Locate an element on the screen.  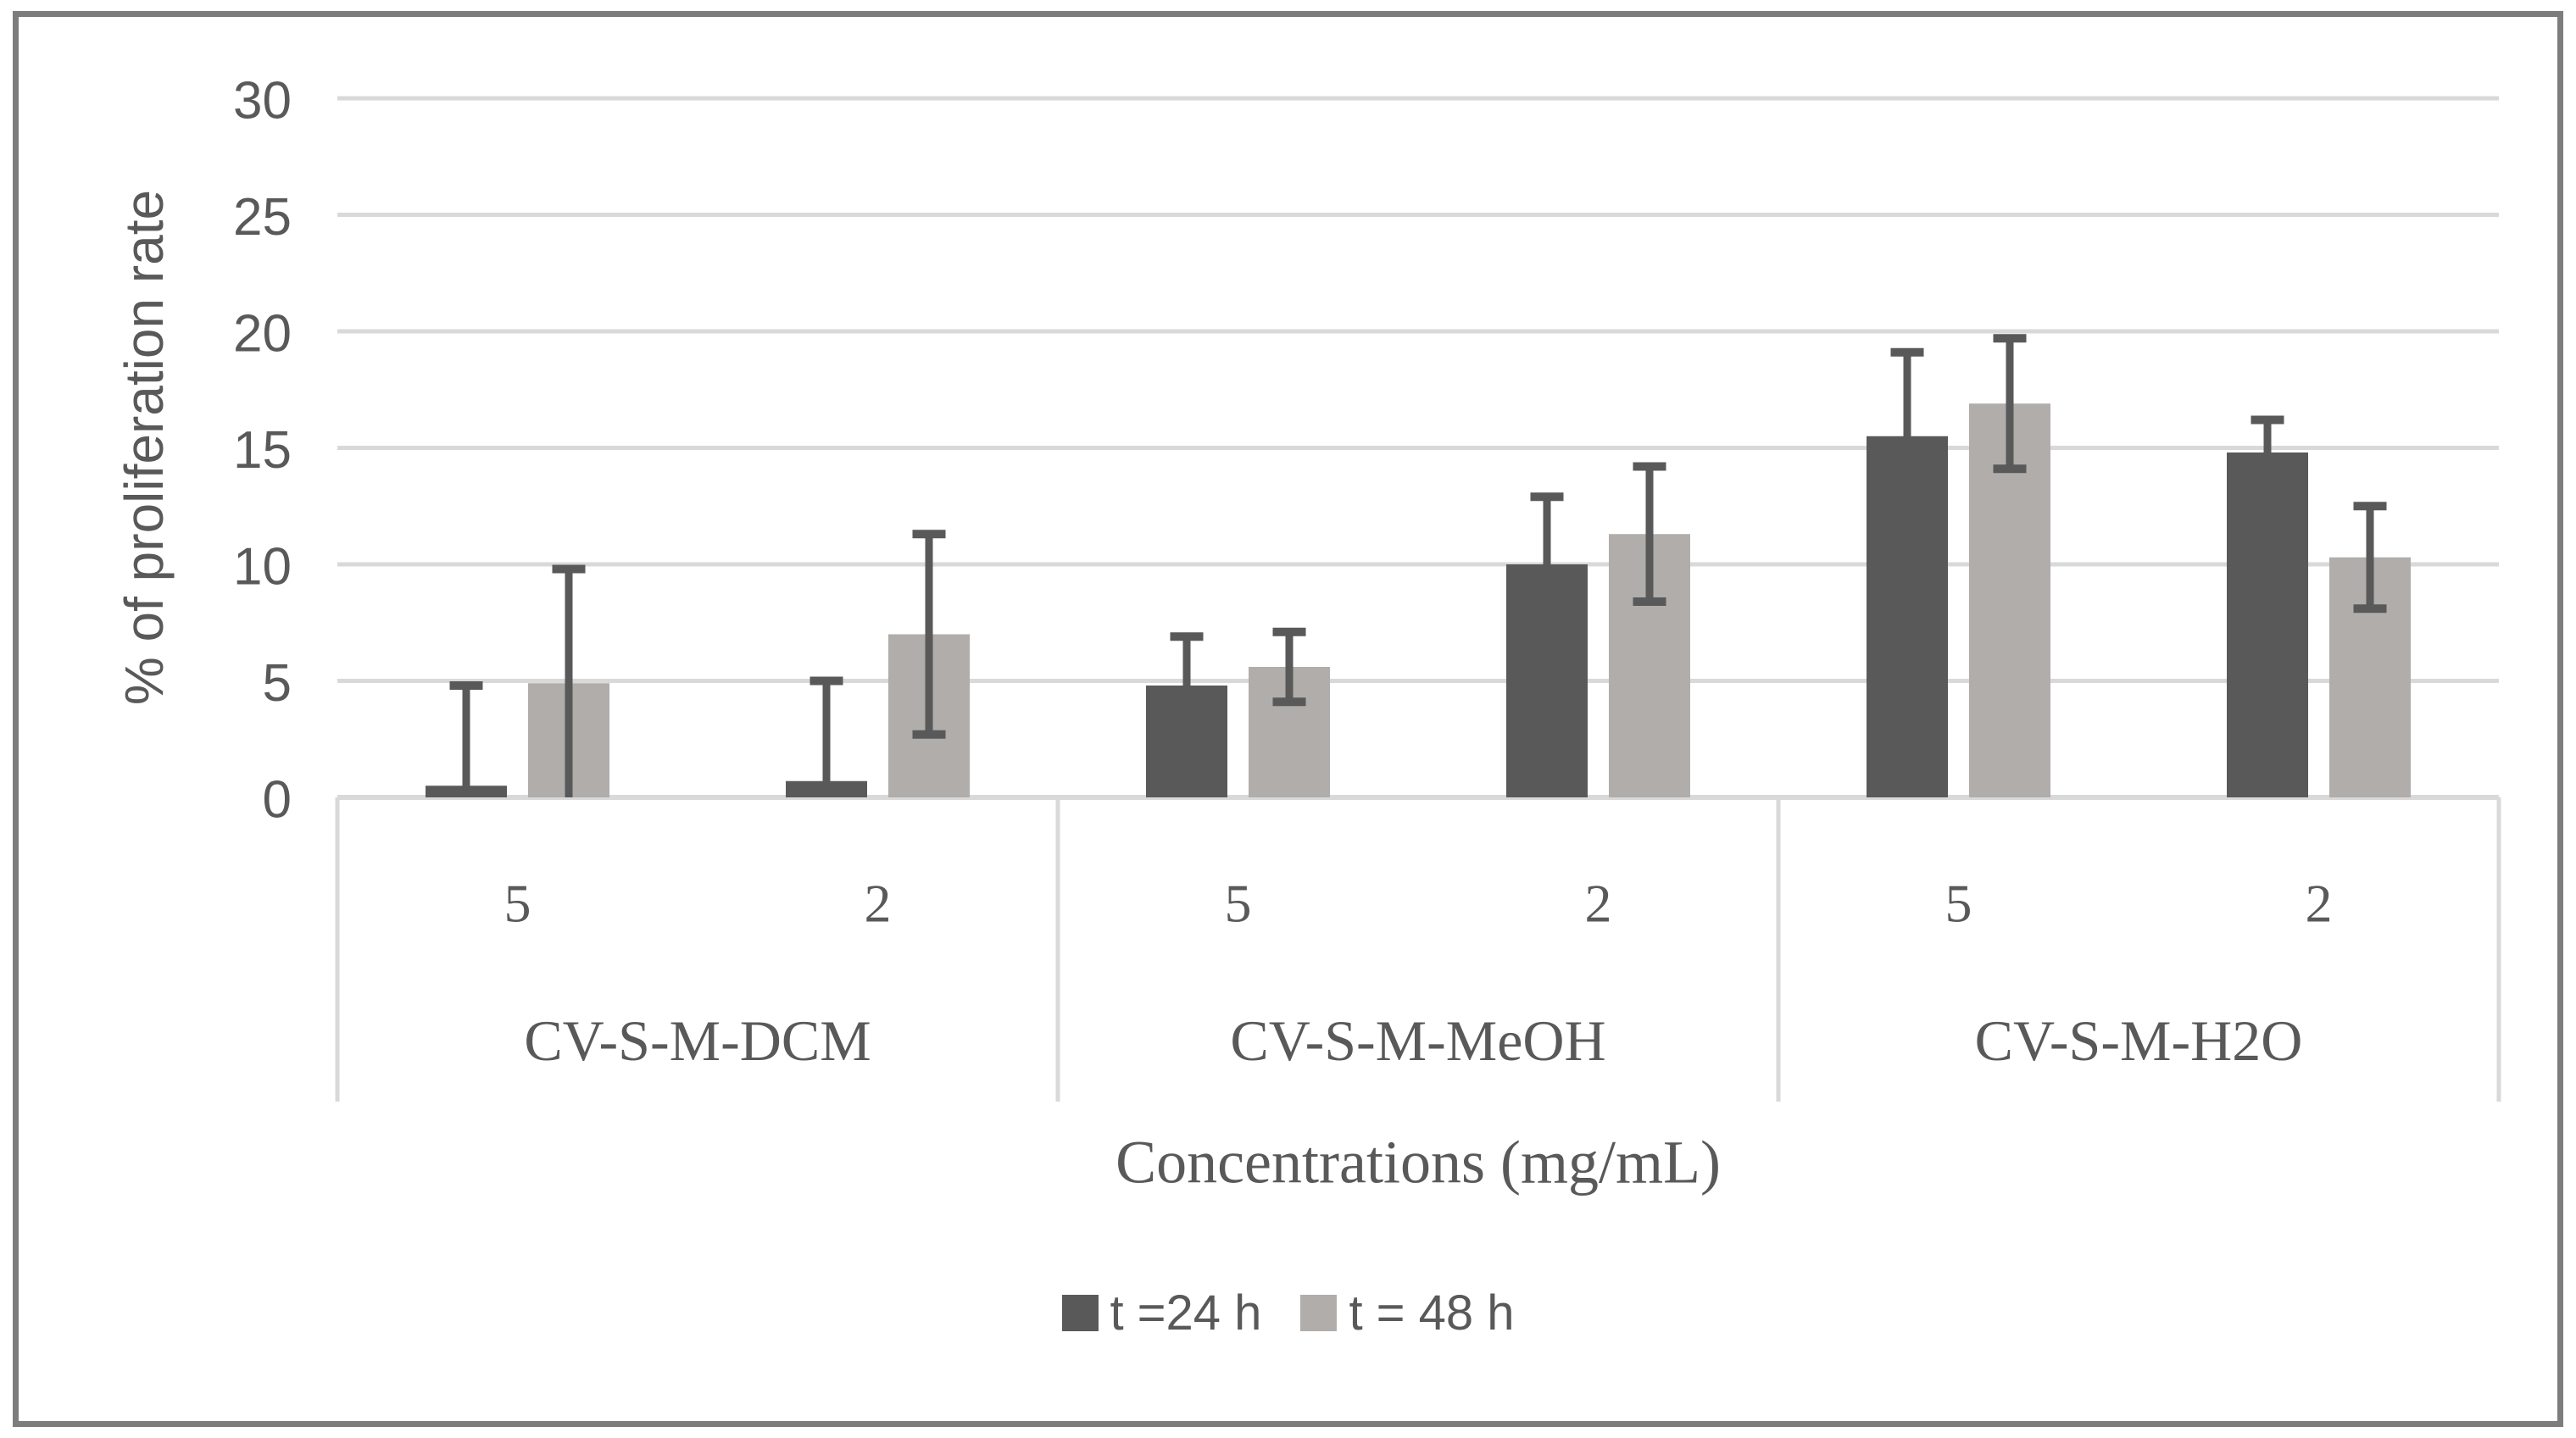
legend-label-24h: t =24 h is located at coordinates (1186, 1313).